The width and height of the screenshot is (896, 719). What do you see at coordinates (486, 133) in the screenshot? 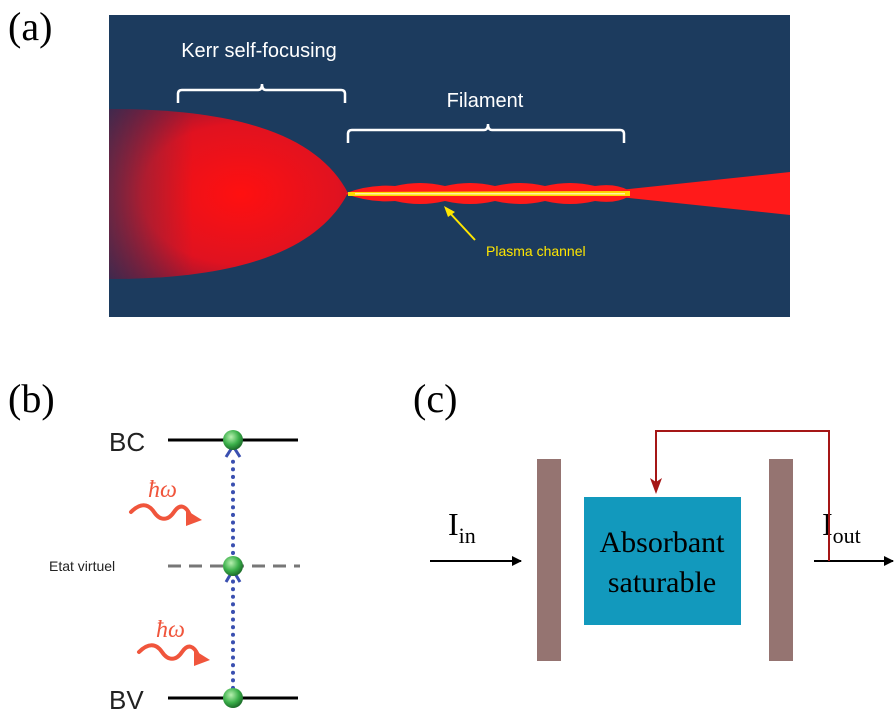
I see `filament-bracket` at bounding box center [486, 133].